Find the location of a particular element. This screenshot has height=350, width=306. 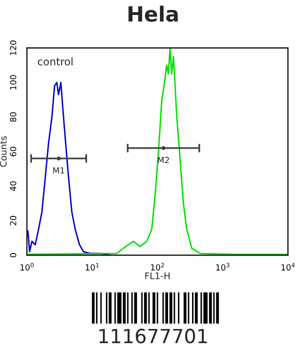

x-tick-label: 10$^{2}$ is located at coordinates (157, 266).